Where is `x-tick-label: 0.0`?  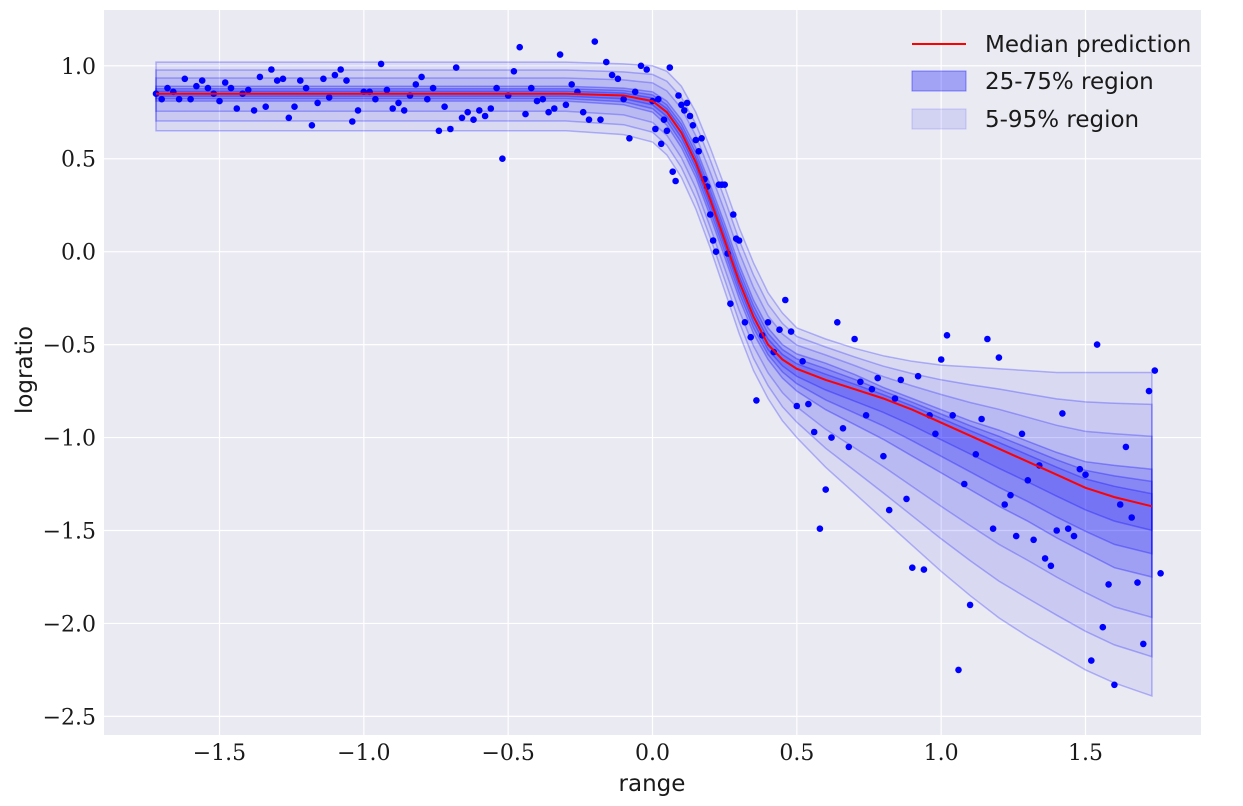 x-tick-label: 0.0 is located at coordinates (652, 753).